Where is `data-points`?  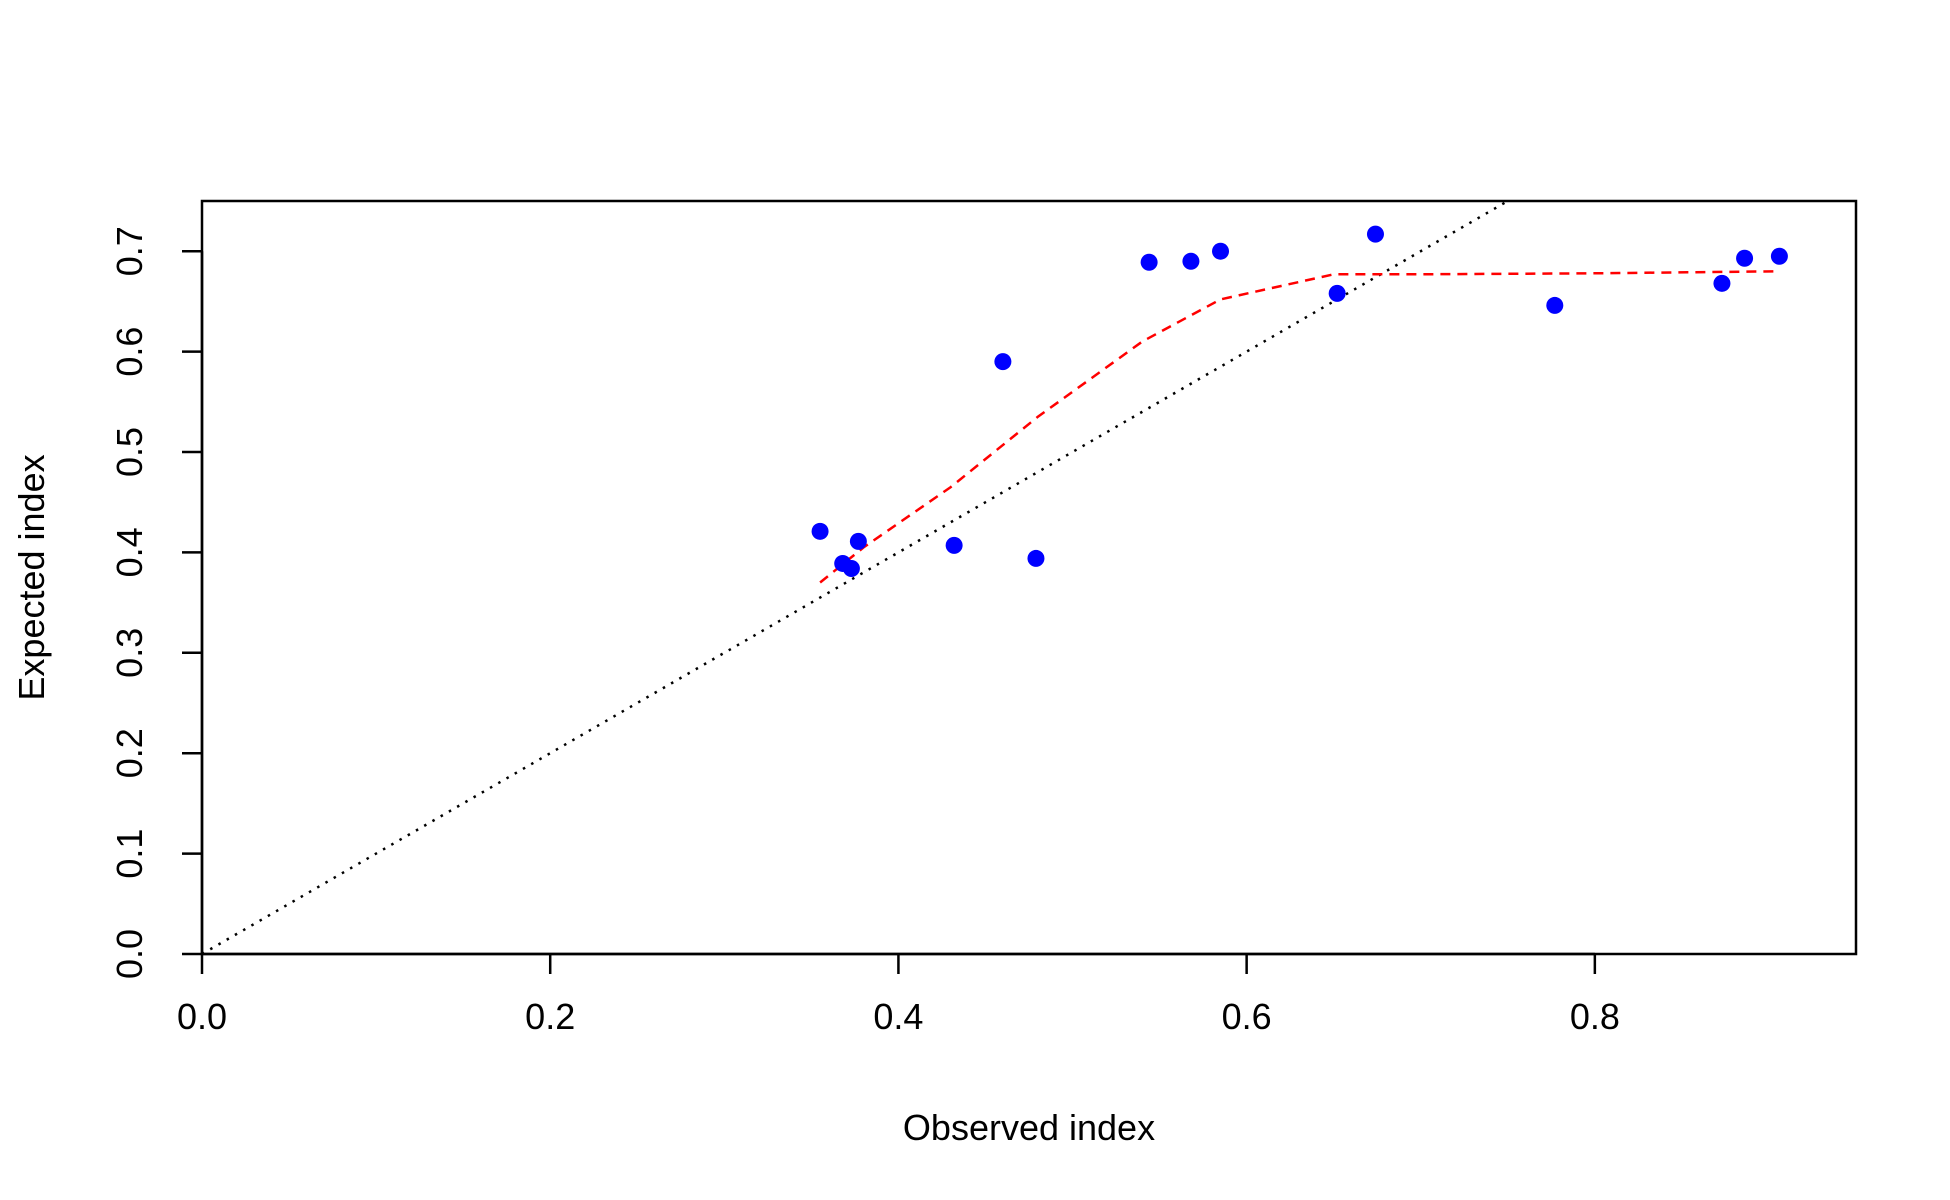
data-points is located at coordinates (1299, 401).